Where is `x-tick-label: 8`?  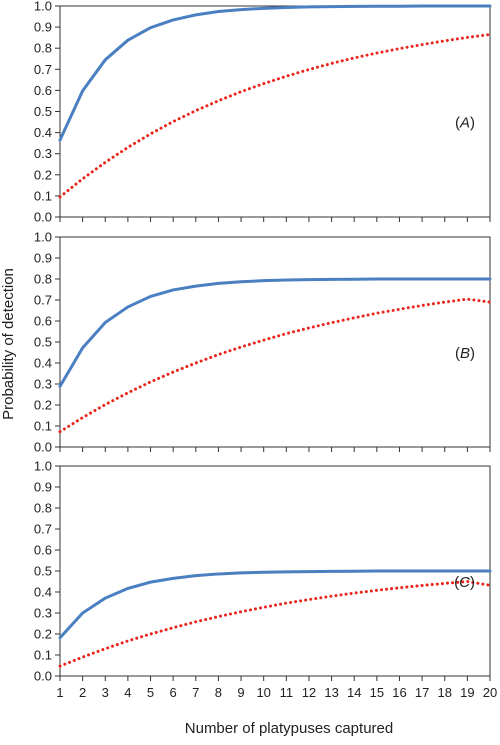 x-tick-label: 8 is located at coordinates (218, 692).